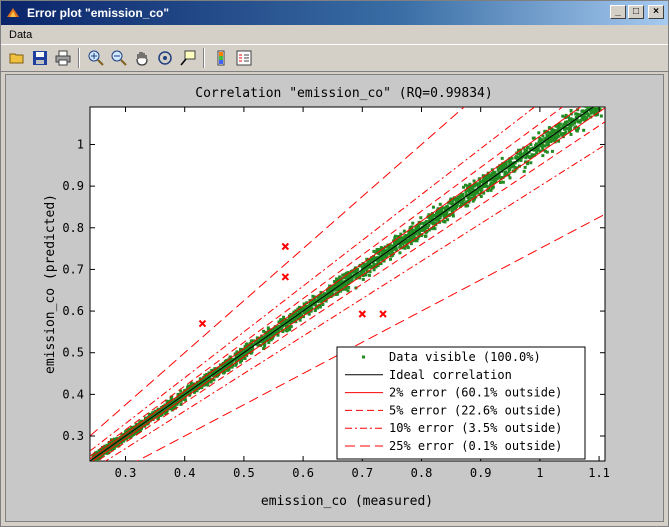 The width and height of the screenshot is (669, 527). I want to click on print-icon, so click(62, 58).